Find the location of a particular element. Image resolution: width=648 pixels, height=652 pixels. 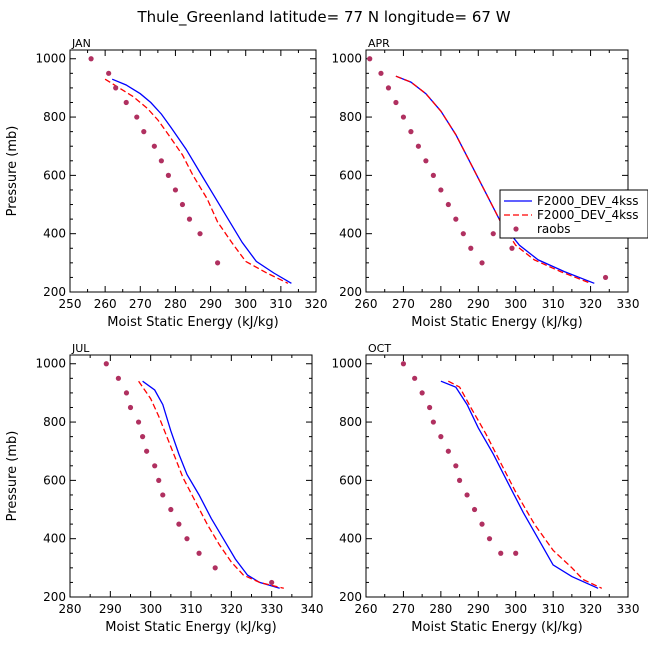

x-tick-label: 260 is located at coordinates (366, 304).